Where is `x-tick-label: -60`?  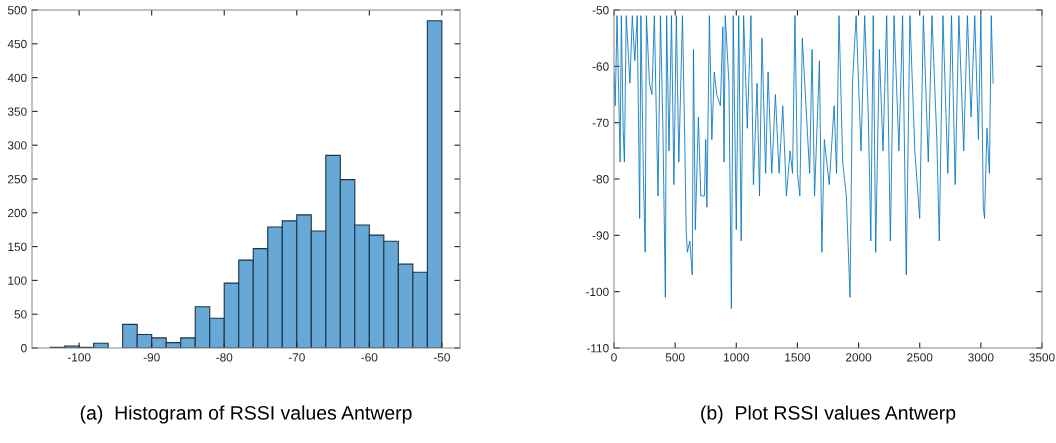 x-tick-label: -60 is located at coordinates (369, 357).